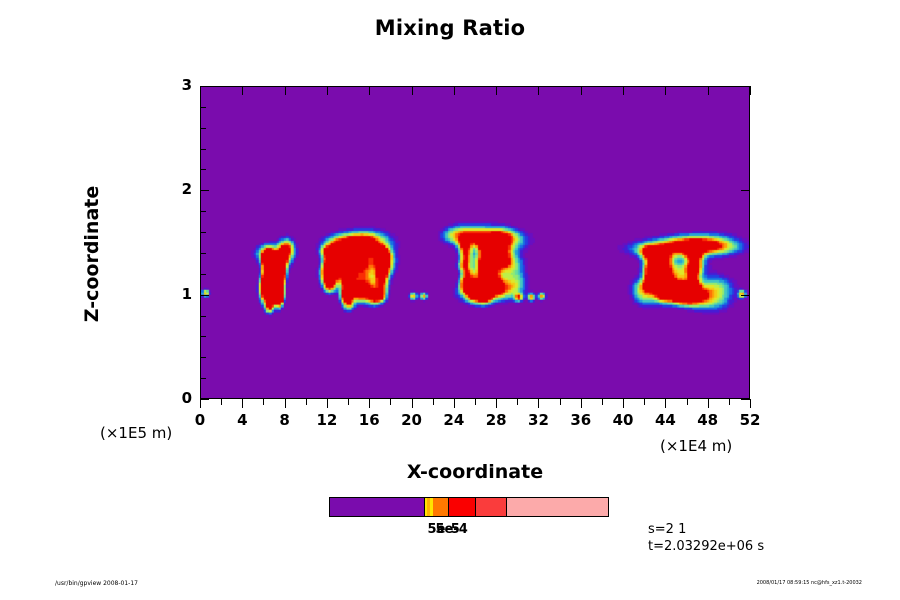  Describe the element at coordinates (186, 293) in the screenshot. I see `y-axis-tick-label: 1` at that location.